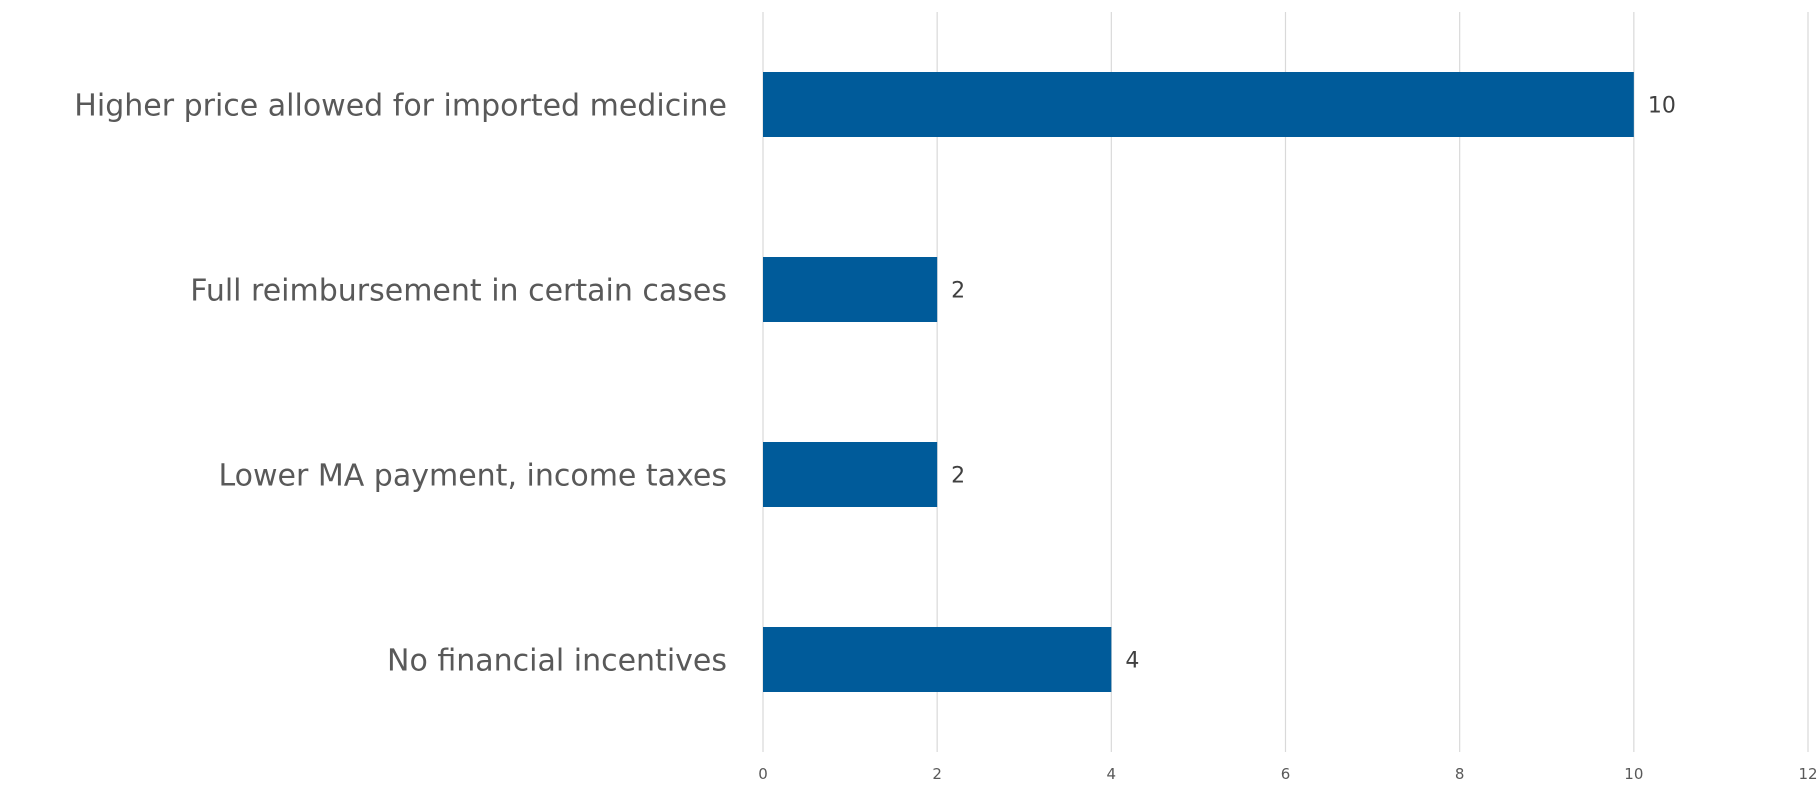 This screenshot has height=788, width=1818. I want to click on category-label: No financial incentives, so click(557, 661).